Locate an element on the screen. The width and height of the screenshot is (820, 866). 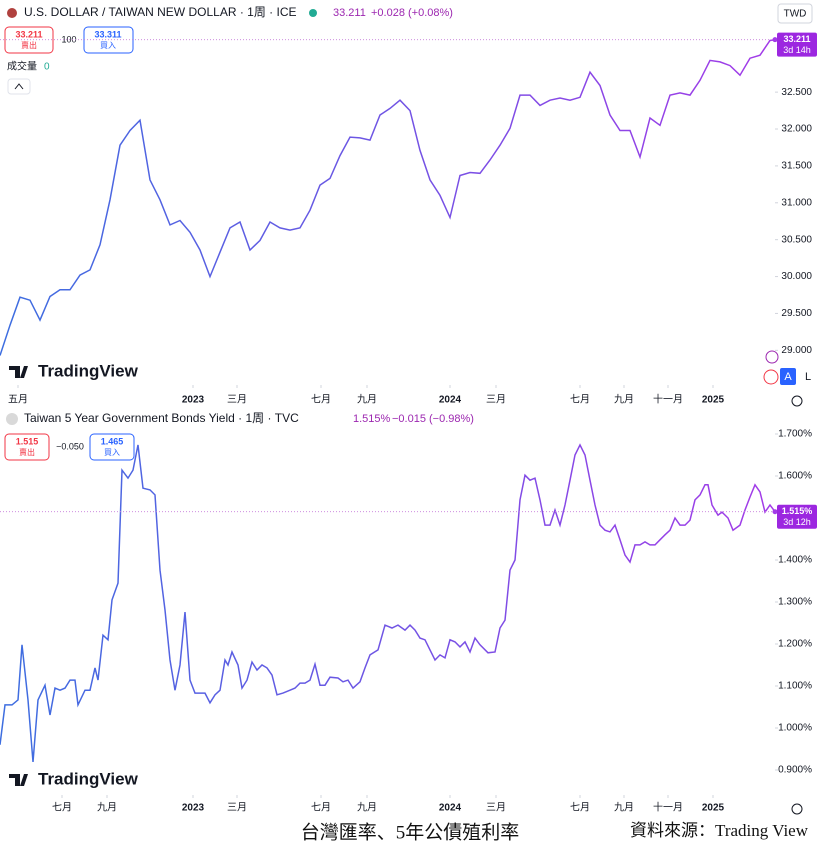
collapse-button is located at coordinates (19, 86).